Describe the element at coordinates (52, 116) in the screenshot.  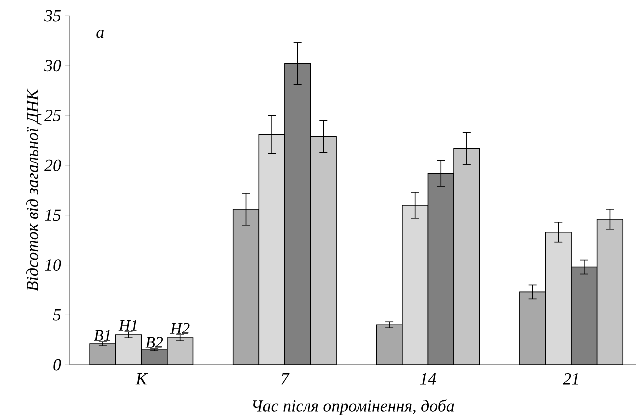
I see `y-tick-label: 25` at that location.